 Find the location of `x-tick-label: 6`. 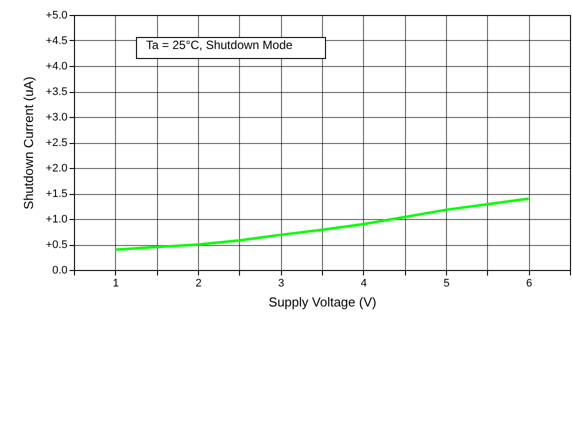

x-tick-label: 6 is located at coordinates (529, 284).